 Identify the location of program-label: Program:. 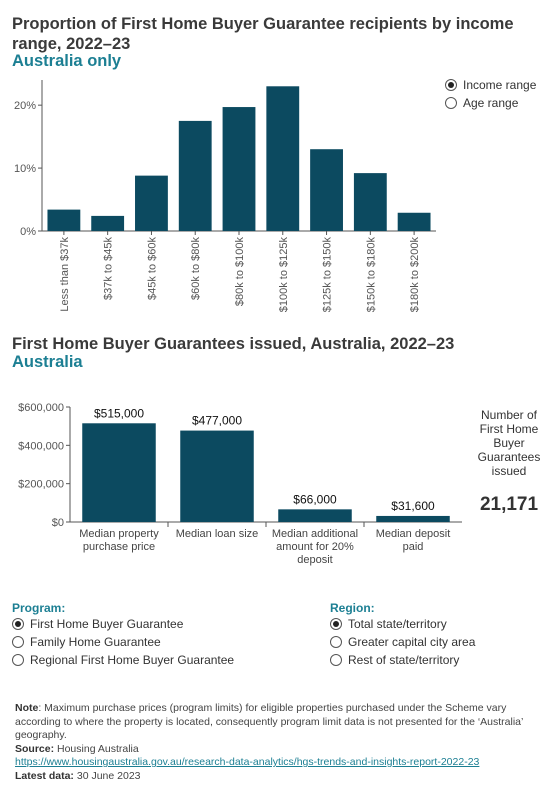
(39, 608).